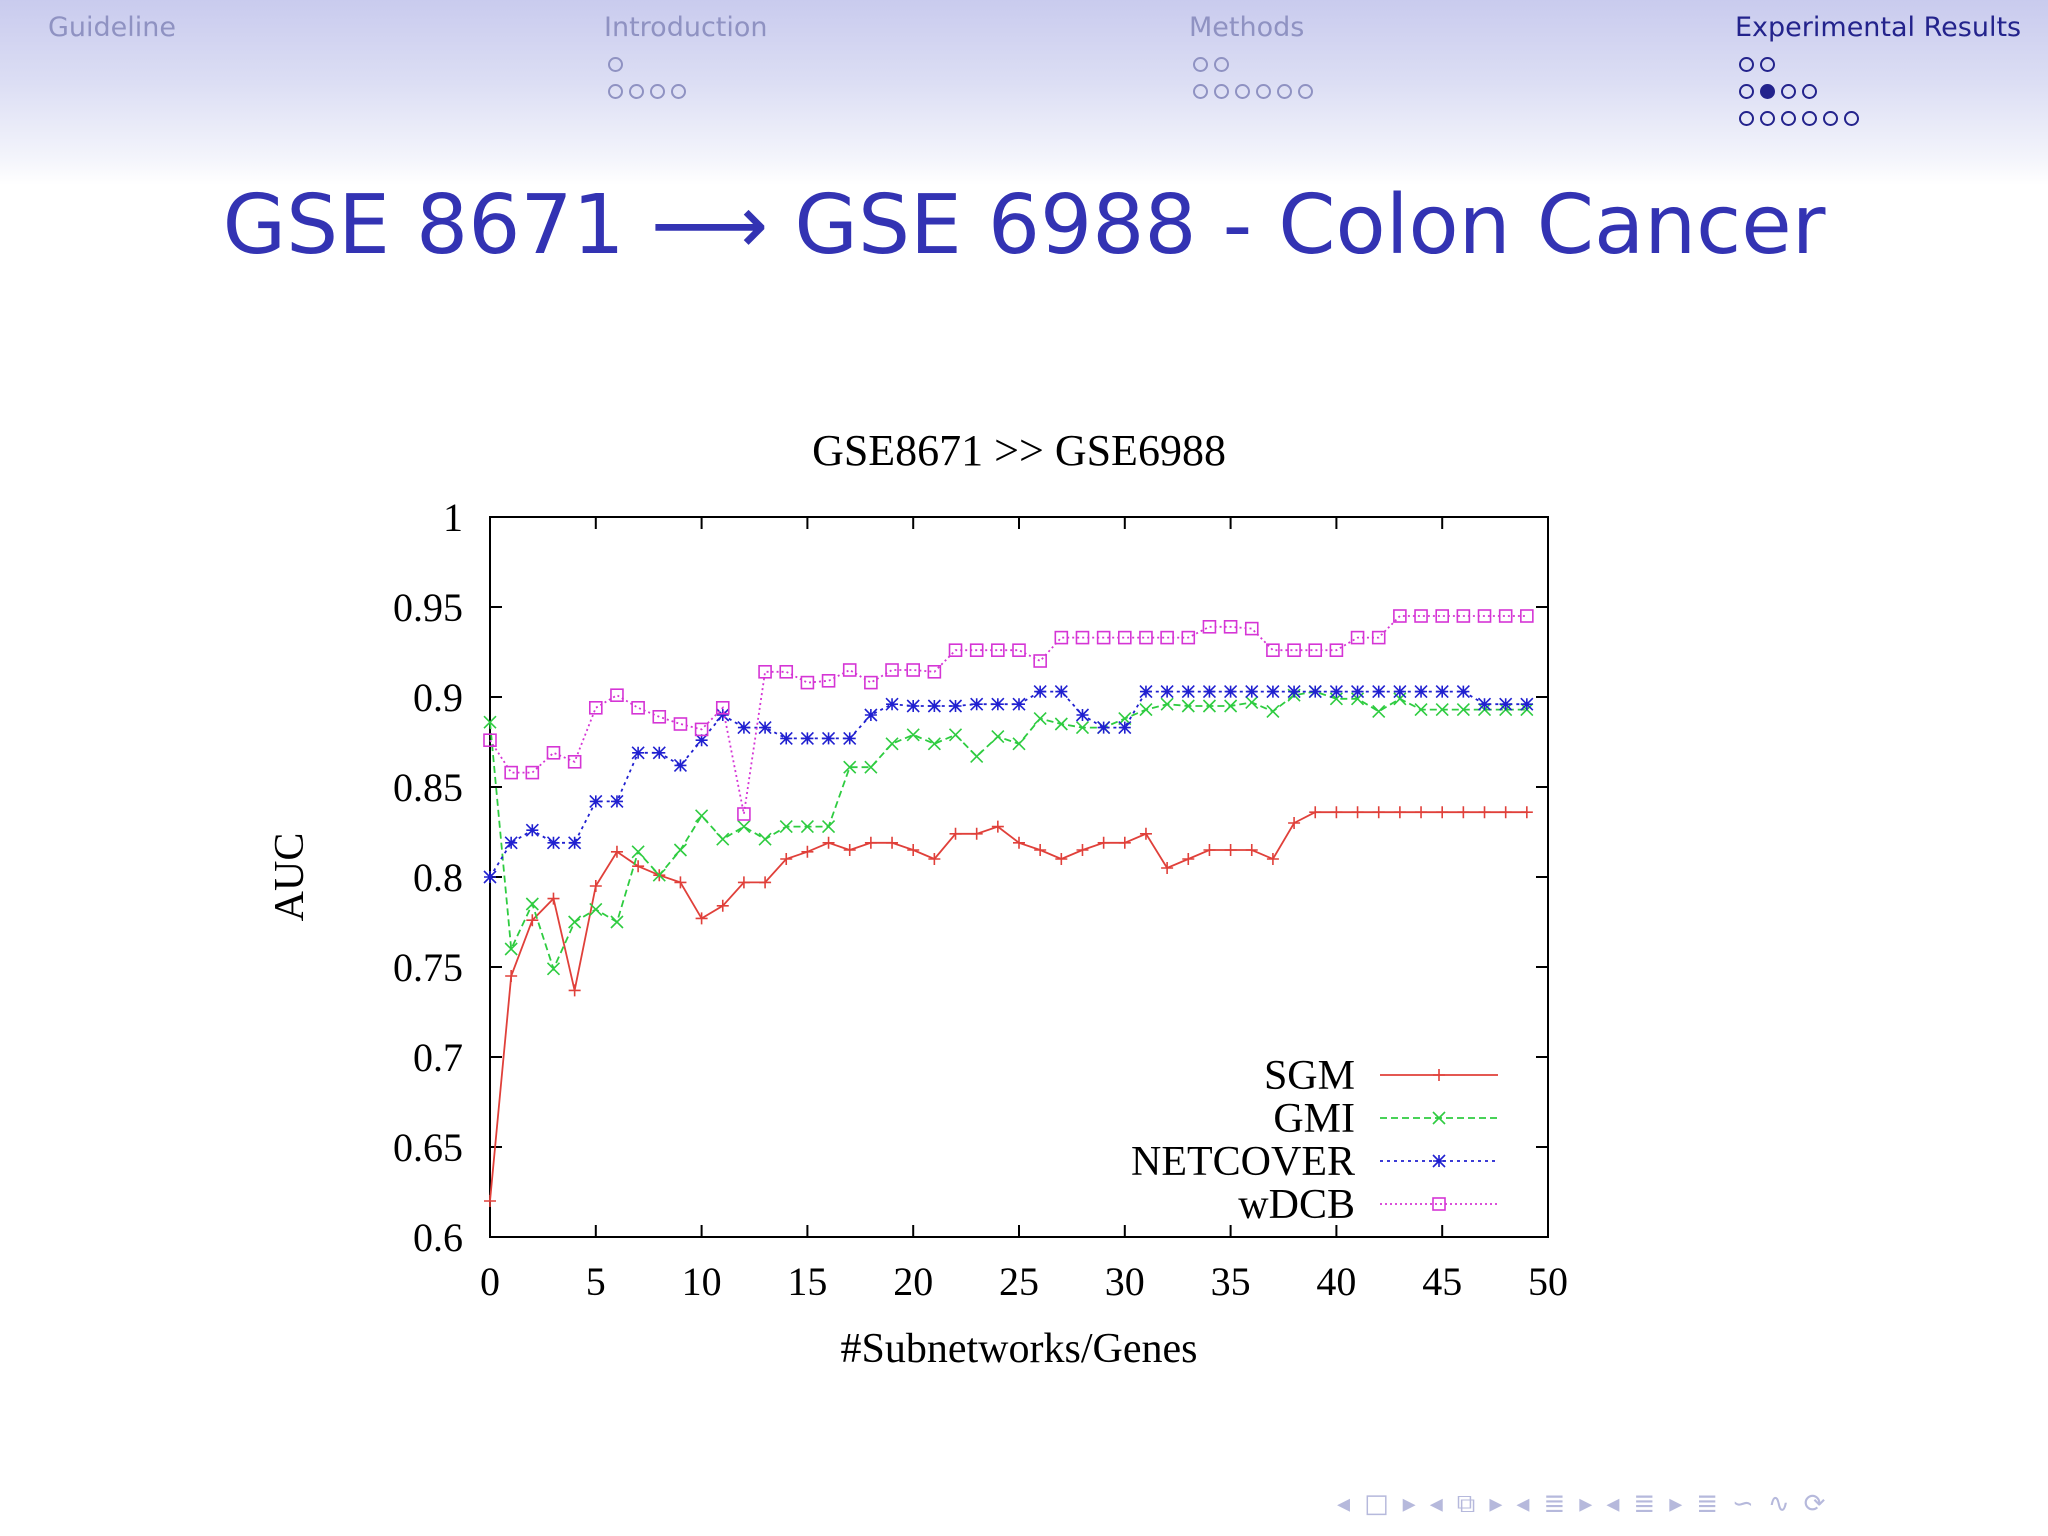 This screenshot has width=2048, height=1536. I want to click on back-icon: ∽, so click(1743, 1504).